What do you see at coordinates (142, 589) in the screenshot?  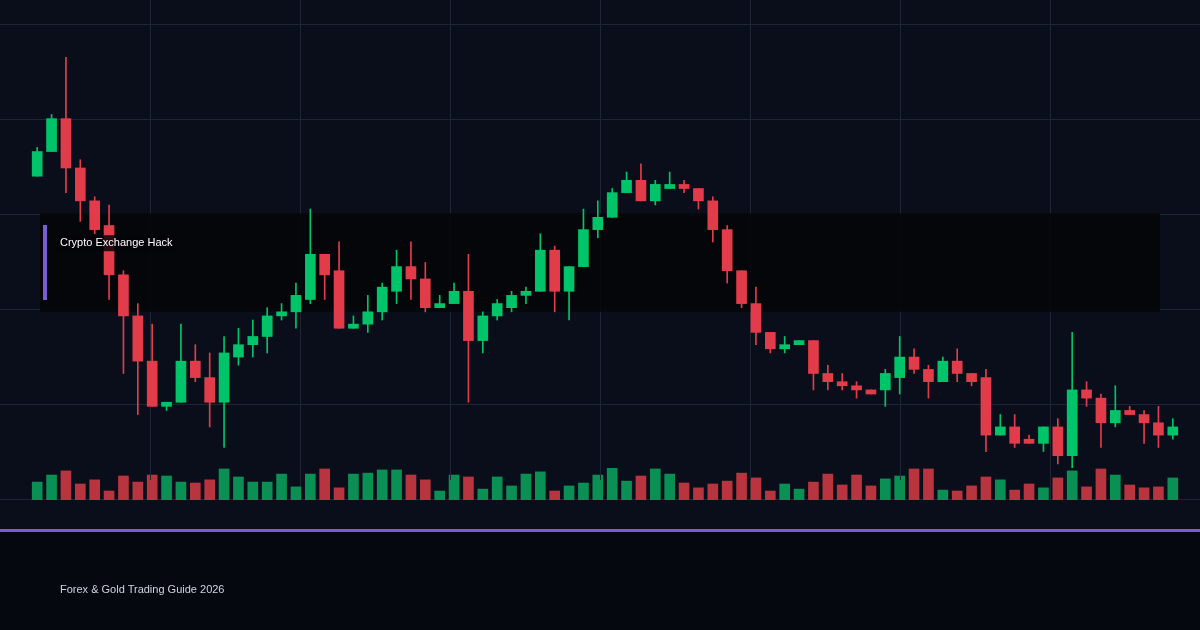 I see `text: Forex & Gold Trading Guide 2026` at bounding box center [142, 589].